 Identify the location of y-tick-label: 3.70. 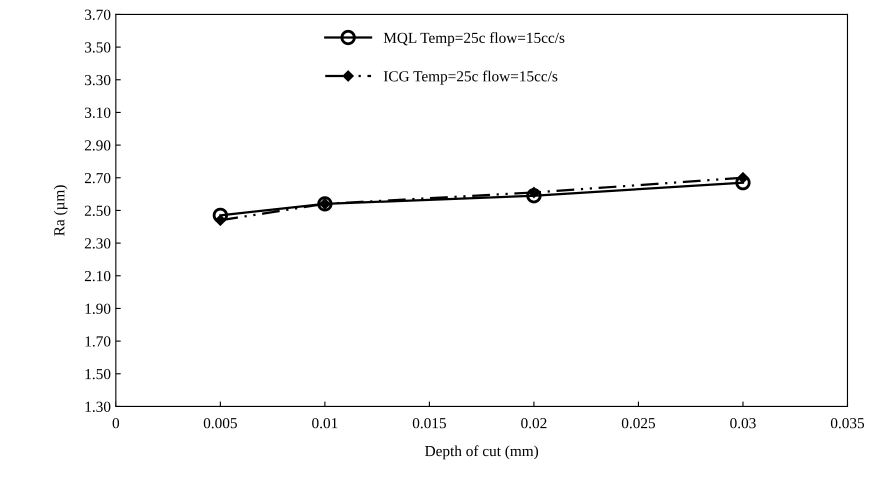
(97, 15).